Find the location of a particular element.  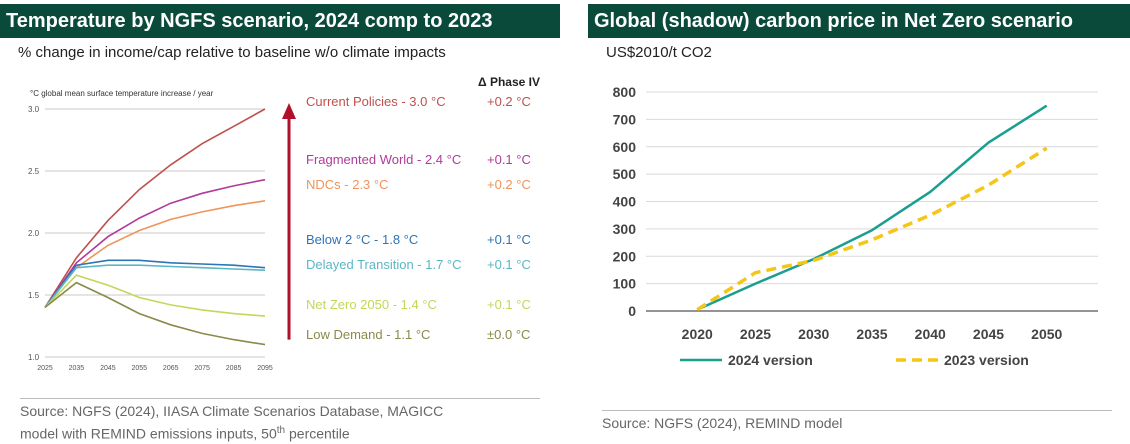

scenario-label: Fragmented World - 2.4 °C is located at coordinates (383, 159).